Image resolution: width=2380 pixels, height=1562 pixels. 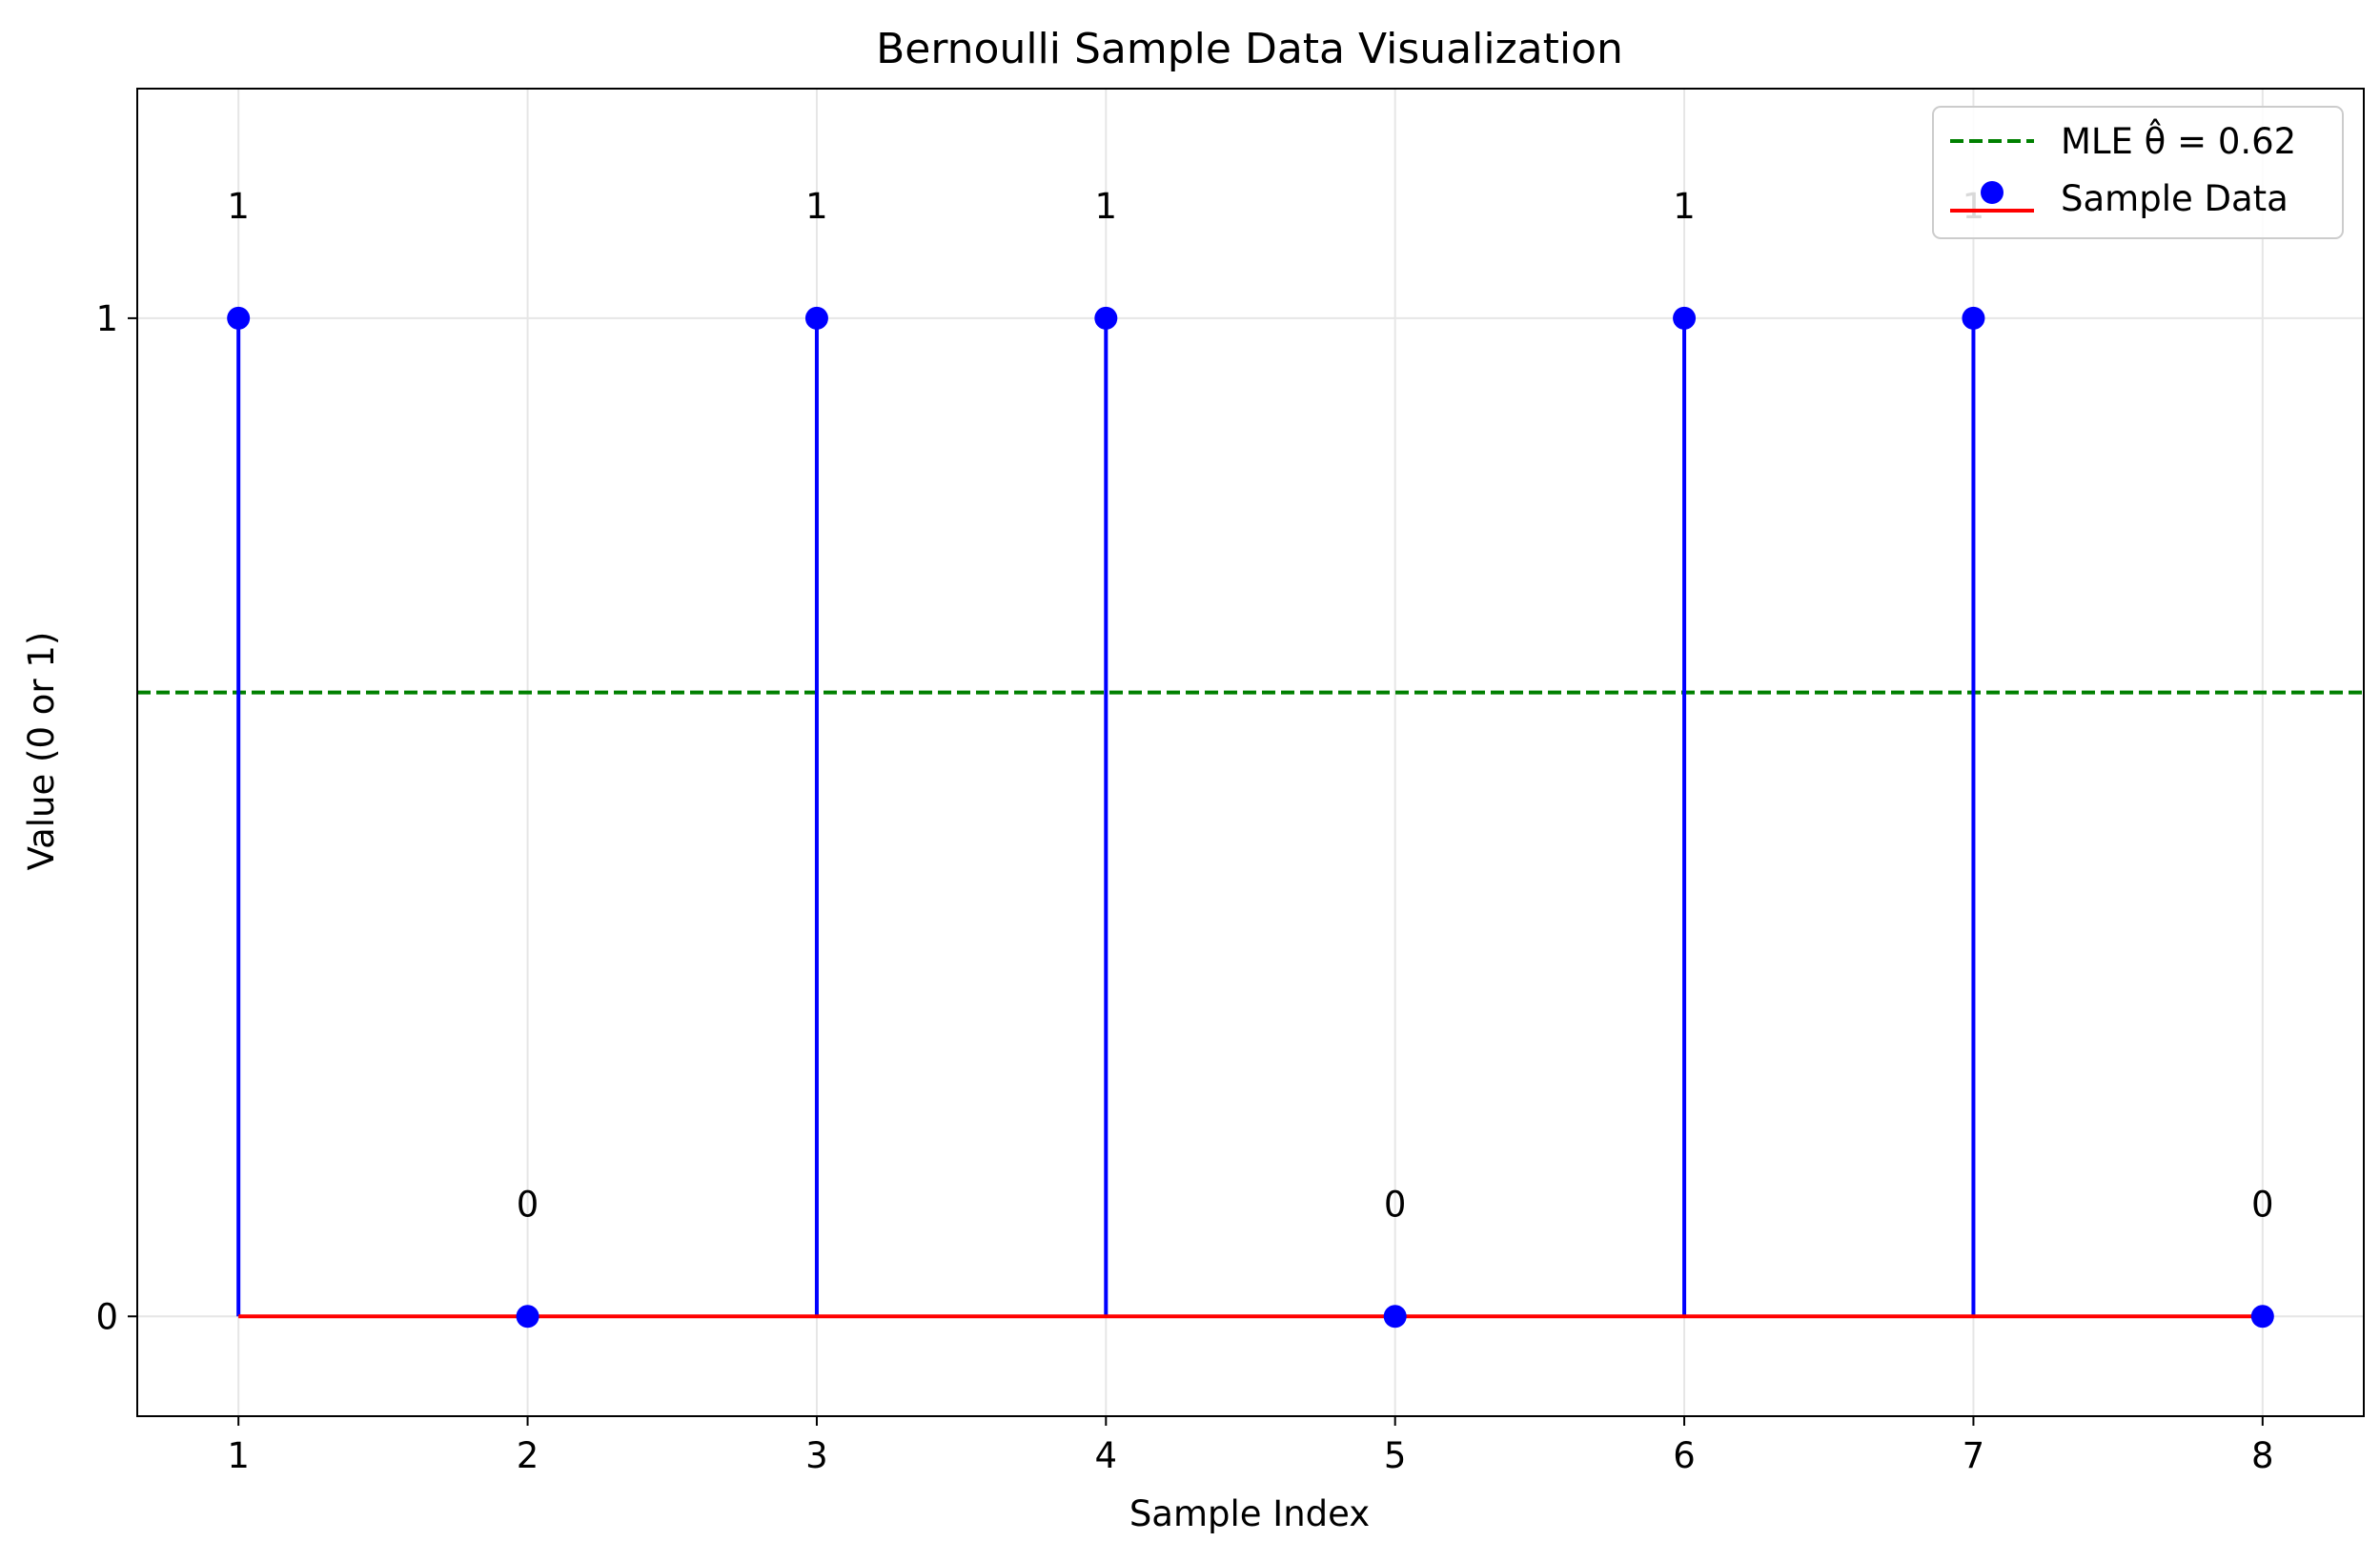 I want to click on data-label-1: 1, so click(x=238, y=206).